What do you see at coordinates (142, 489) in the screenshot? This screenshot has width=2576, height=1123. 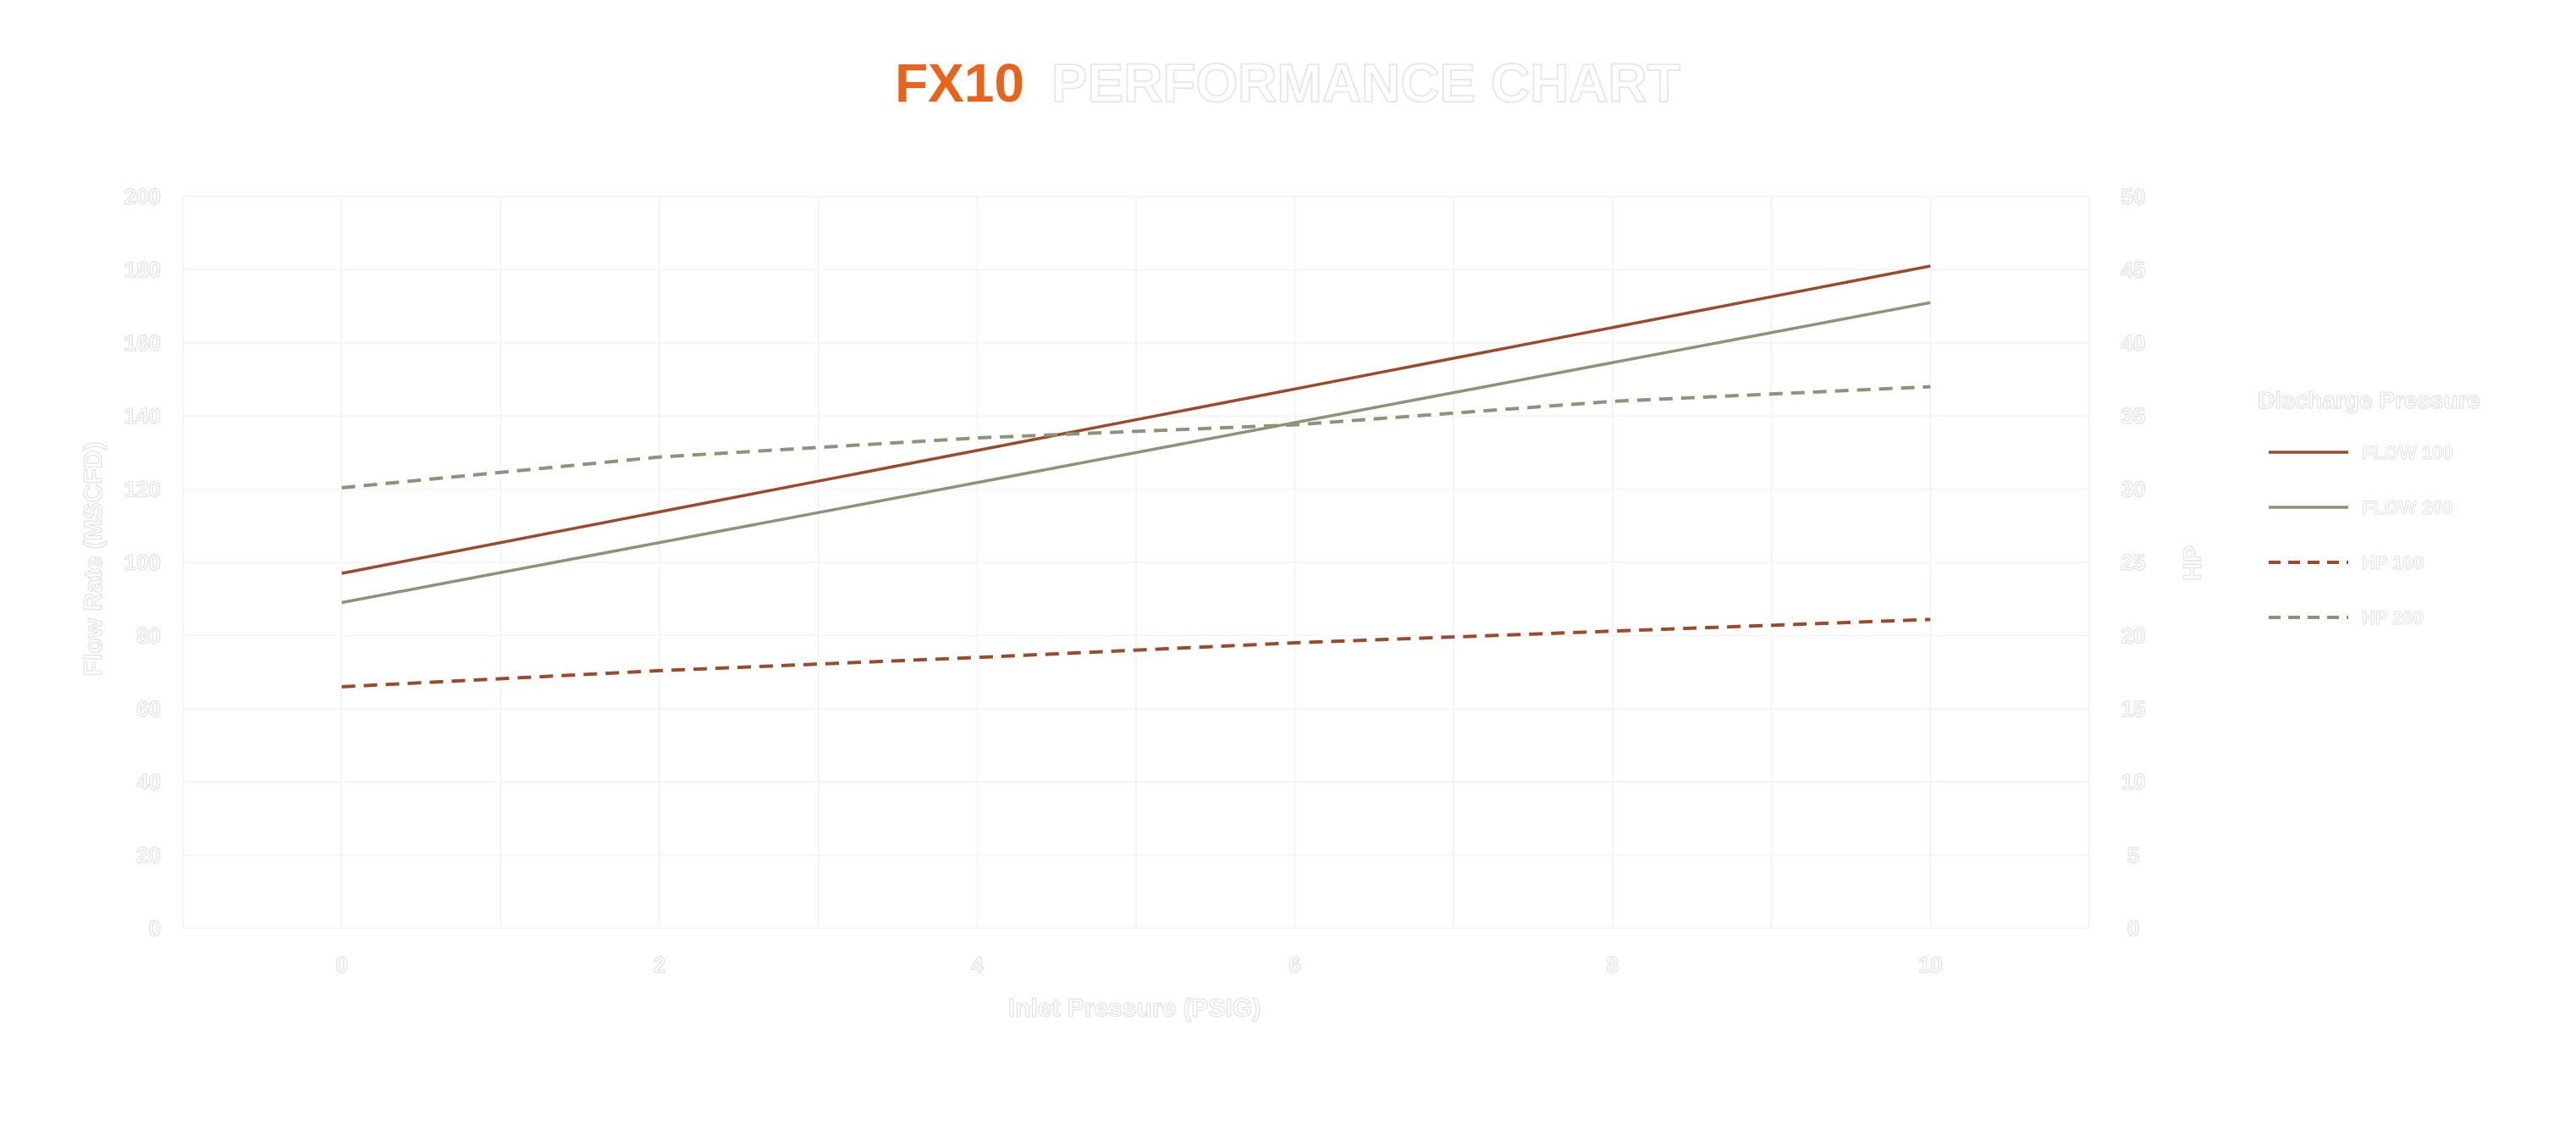 I see `y-tick-label: 120` at bounding box center [142, 489].